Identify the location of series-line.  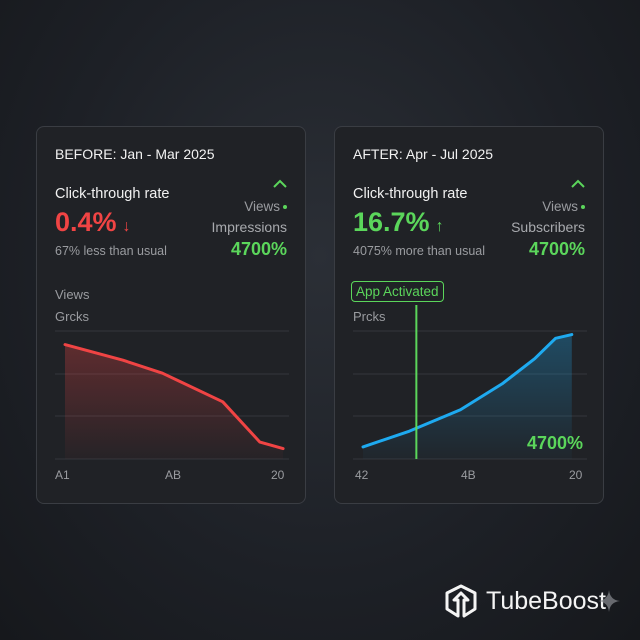
(174, 397).